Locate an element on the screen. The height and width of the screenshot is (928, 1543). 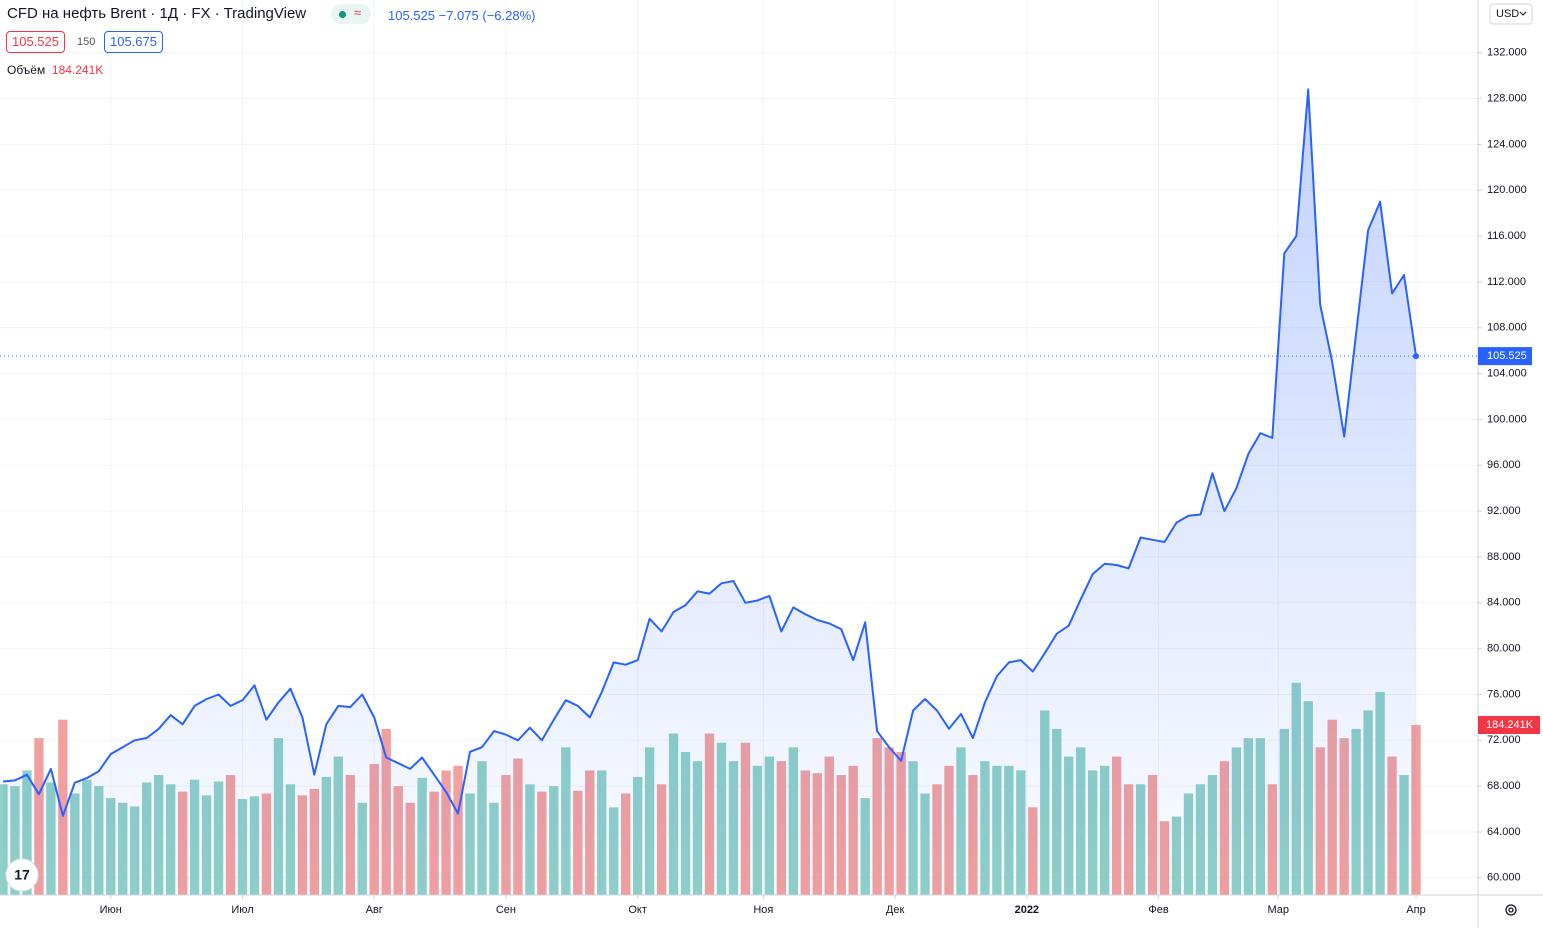
volume-tag-label: 184.241K is located at coordinates (1510, 725).